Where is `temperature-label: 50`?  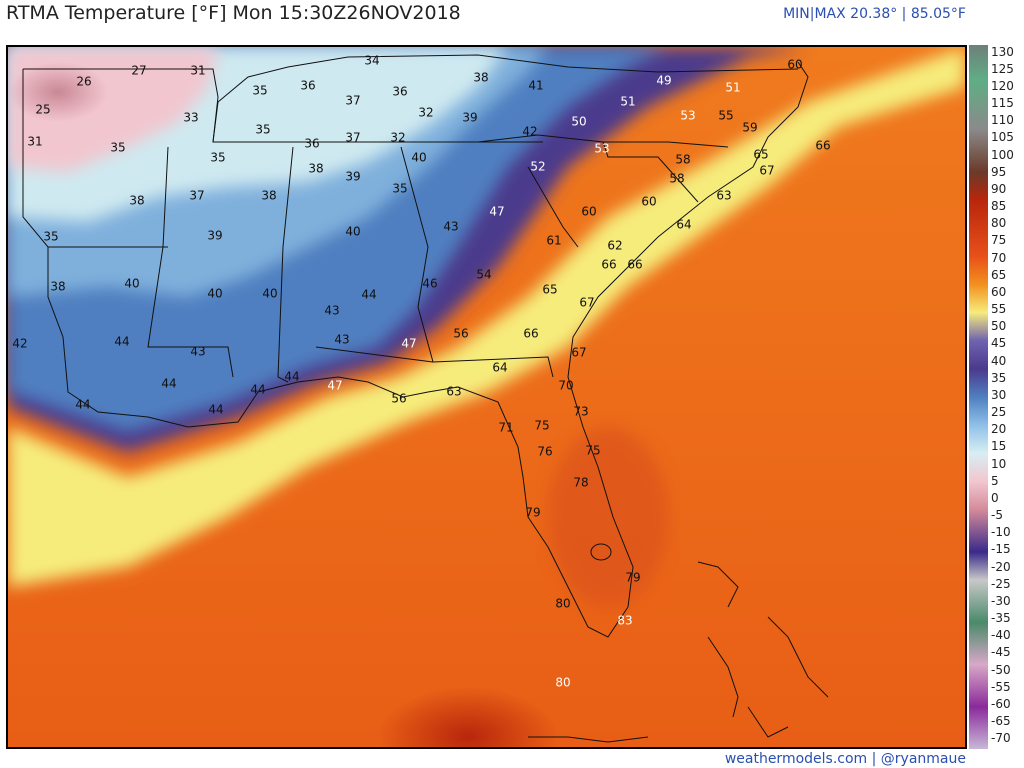
temperature-label: 50 is located at coordinates (578, 122).